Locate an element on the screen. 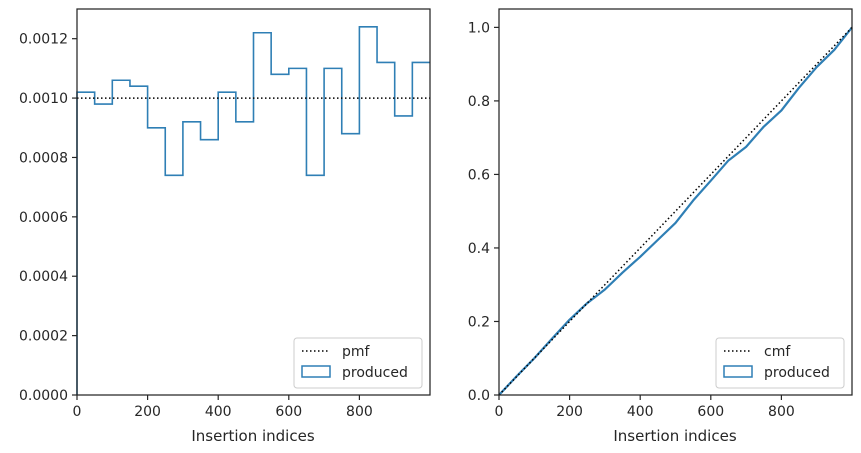 The height and width of the screenshot is (453, 861). y-tick-label: 1.0 is located at coordinates (479, 28).